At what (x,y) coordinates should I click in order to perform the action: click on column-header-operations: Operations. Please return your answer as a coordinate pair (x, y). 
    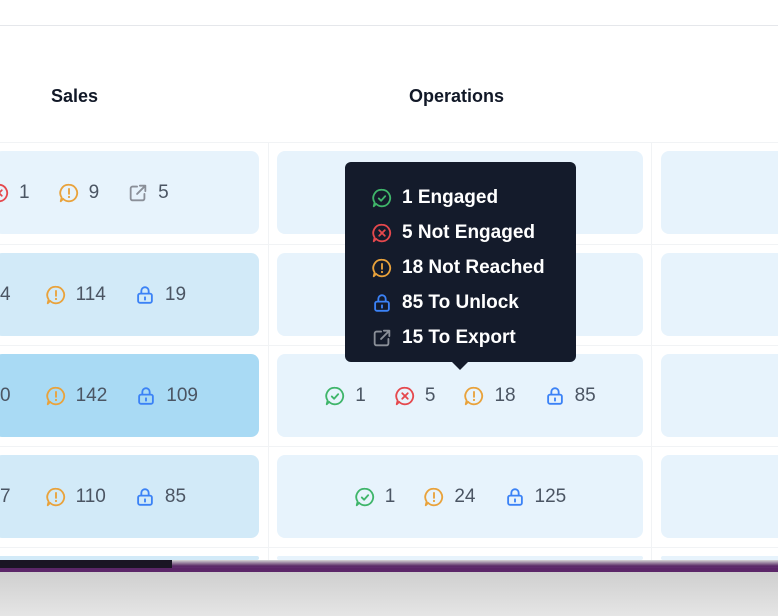
    Looking at the image, I should click on (457, 96).